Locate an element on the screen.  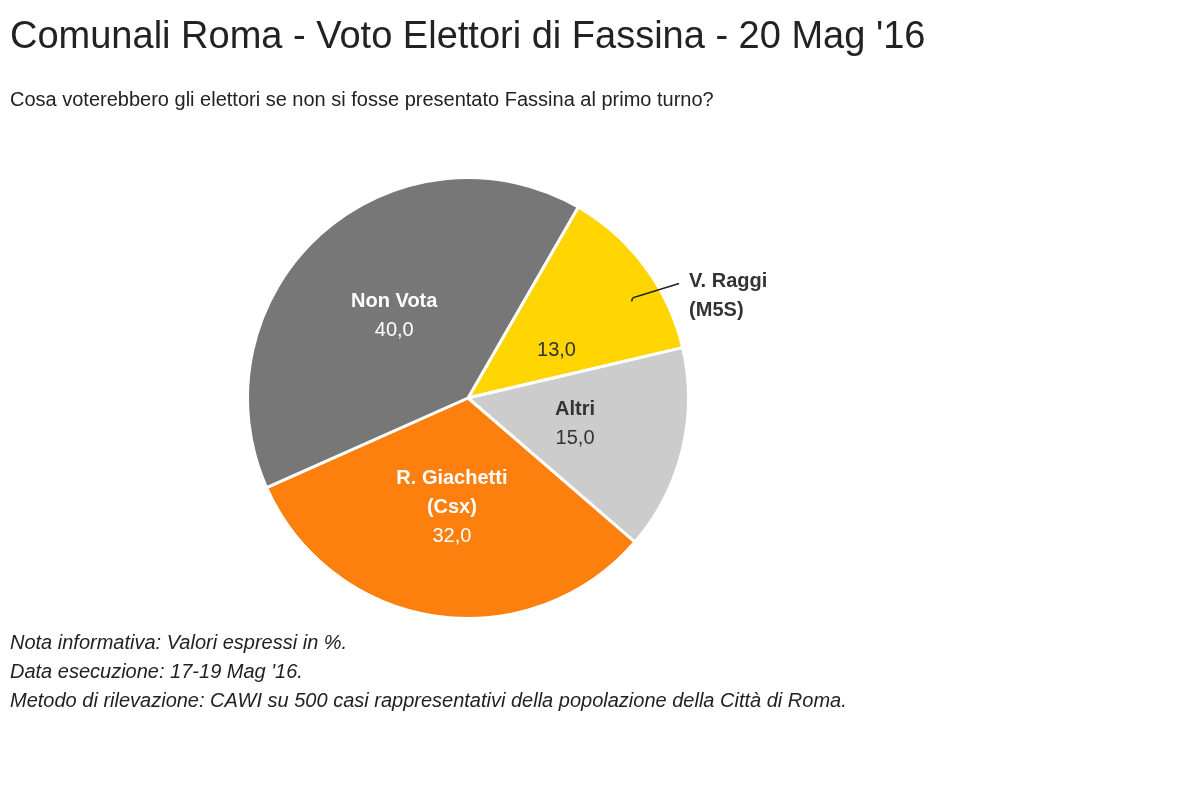
text: Nota informativa: Valori espressi in %. is located at coordinates (179, 642).